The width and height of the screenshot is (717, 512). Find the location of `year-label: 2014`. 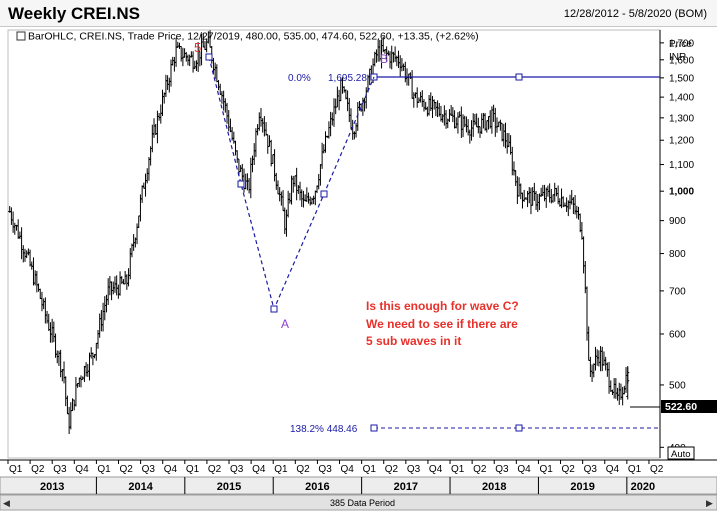

year-label: 2014 is located at coordinates (140, 487).